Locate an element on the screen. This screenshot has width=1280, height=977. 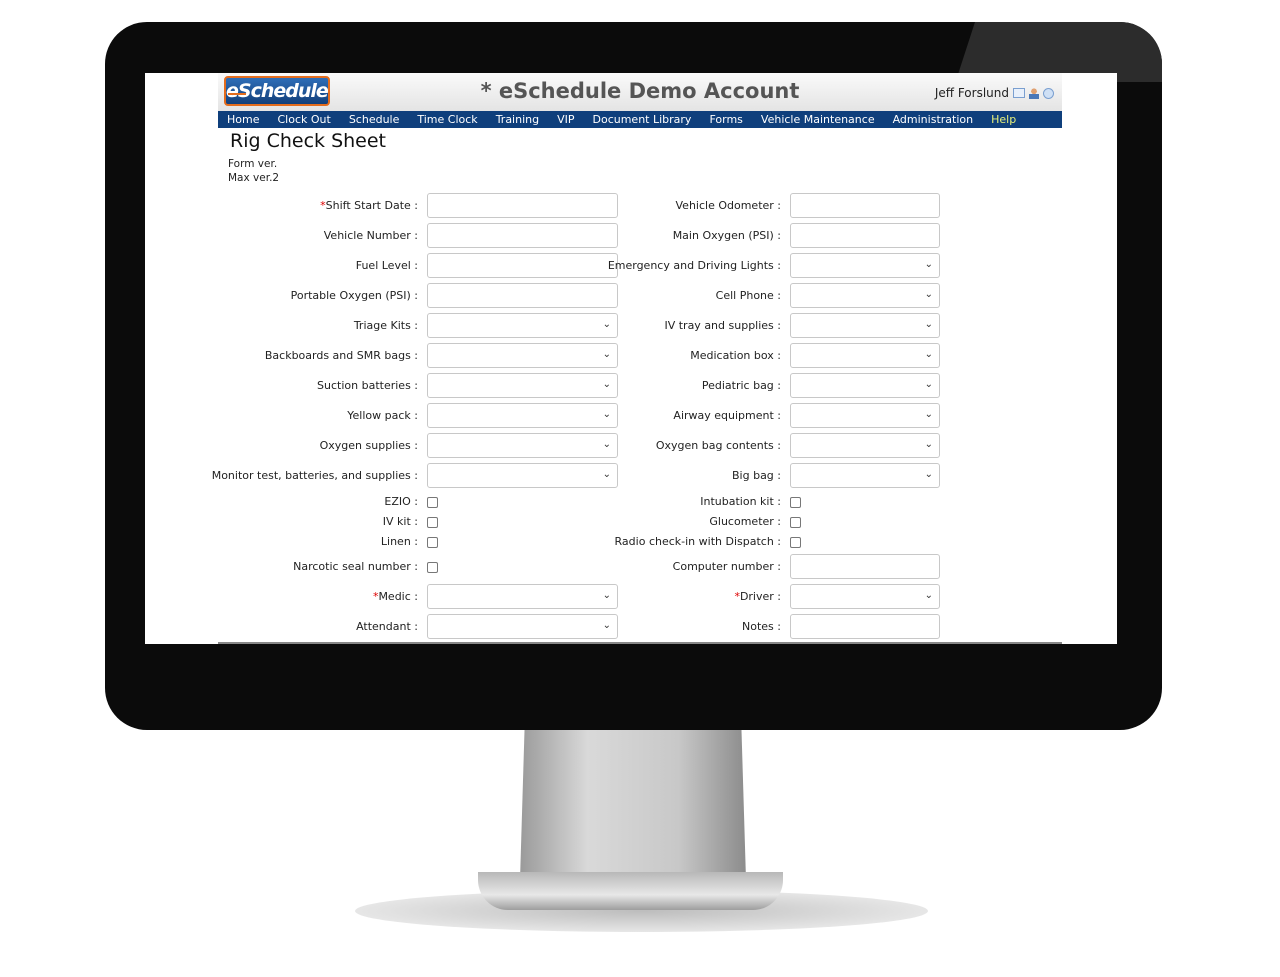
label-text: Oxygen supplies : is located at coordinates (368, 445).